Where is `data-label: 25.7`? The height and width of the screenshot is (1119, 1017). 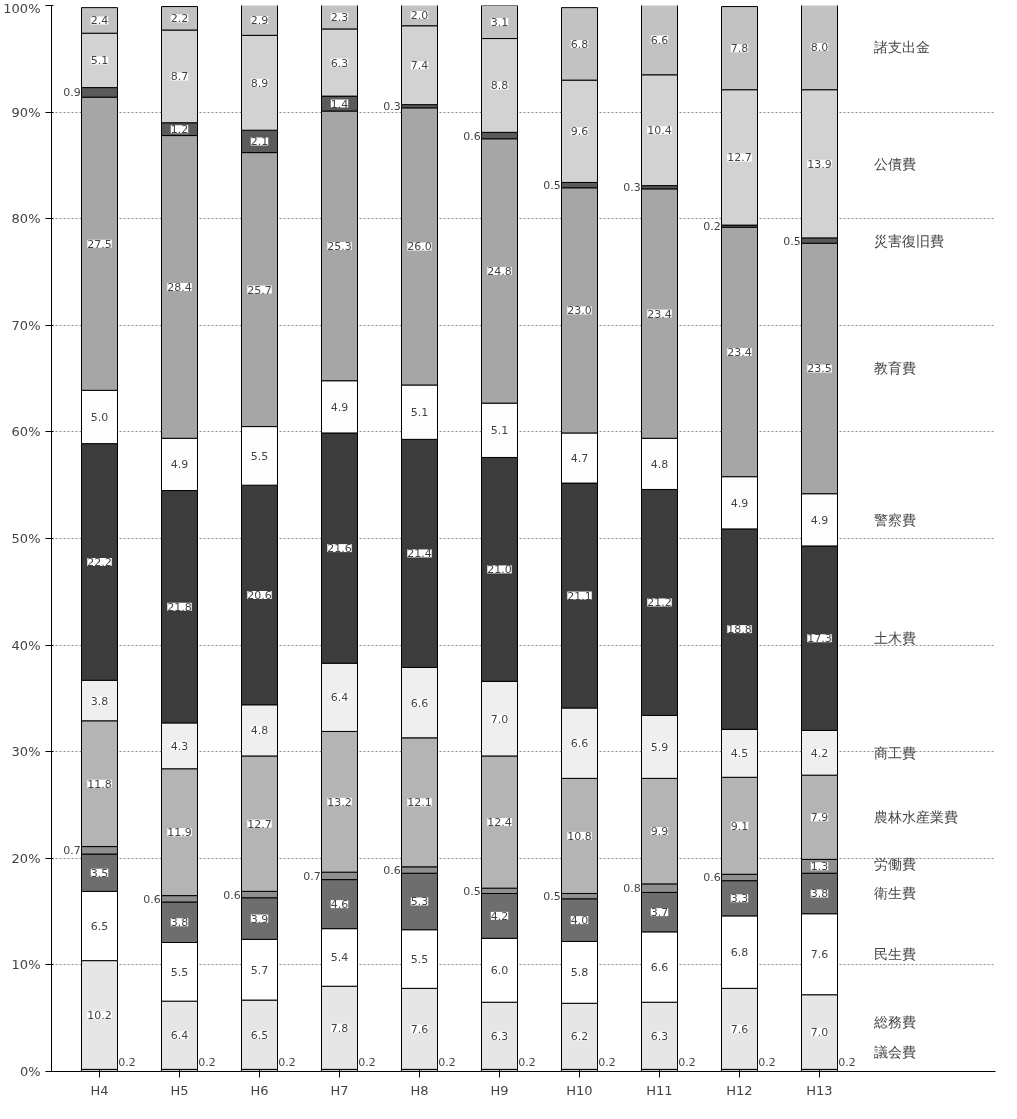
data-label: 25.7 is located at coordinates (259, 290).